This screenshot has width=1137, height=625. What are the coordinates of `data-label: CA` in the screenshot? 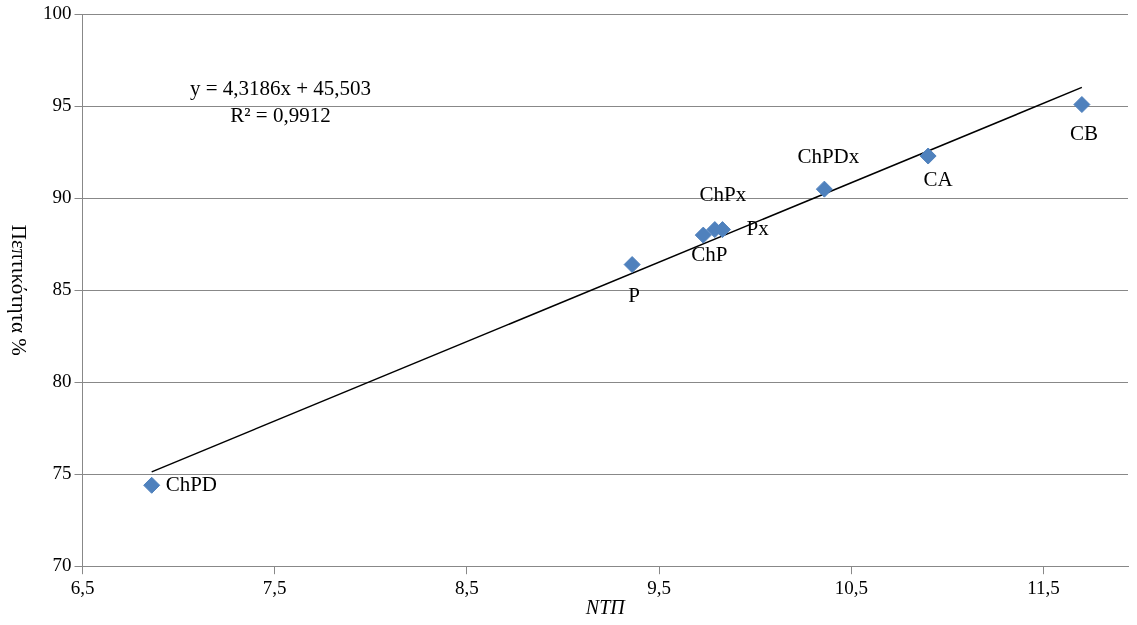 It's located at (938, 178).